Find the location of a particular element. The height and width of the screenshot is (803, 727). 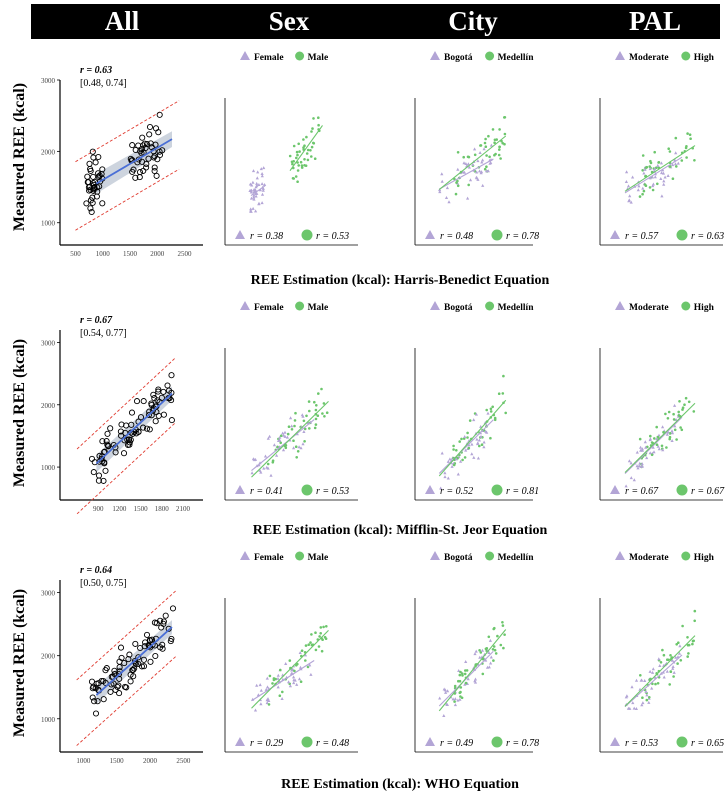

legend-circle-icon is located at coordinates (300, 56).